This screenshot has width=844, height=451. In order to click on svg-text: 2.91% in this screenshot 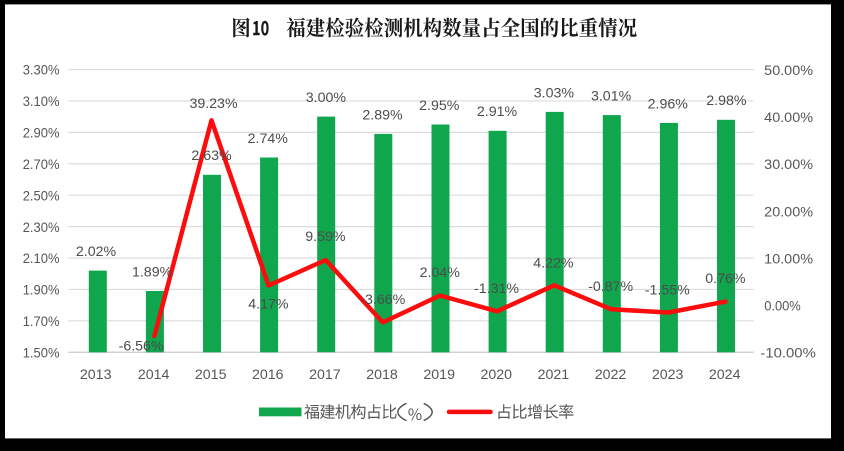, I will do `click(497, 112)`.